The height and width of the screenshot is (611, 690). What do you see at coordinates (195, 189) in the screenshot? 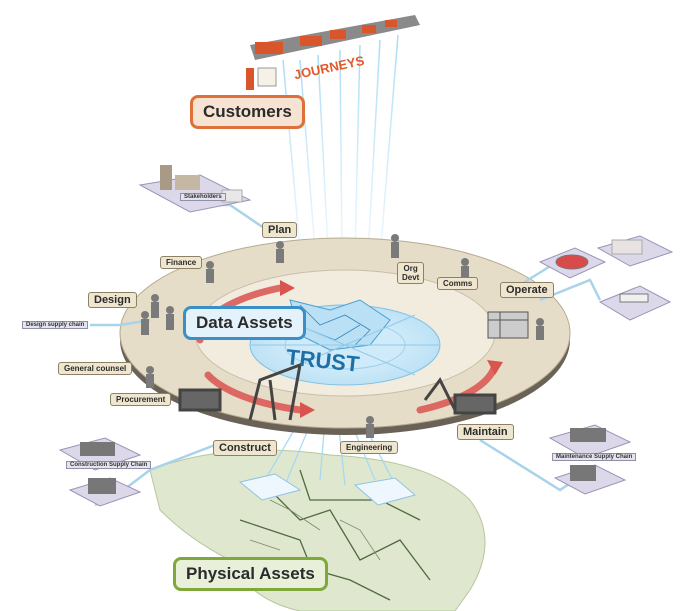
I see `stakeholders-building` at bounding box center [195, 189].